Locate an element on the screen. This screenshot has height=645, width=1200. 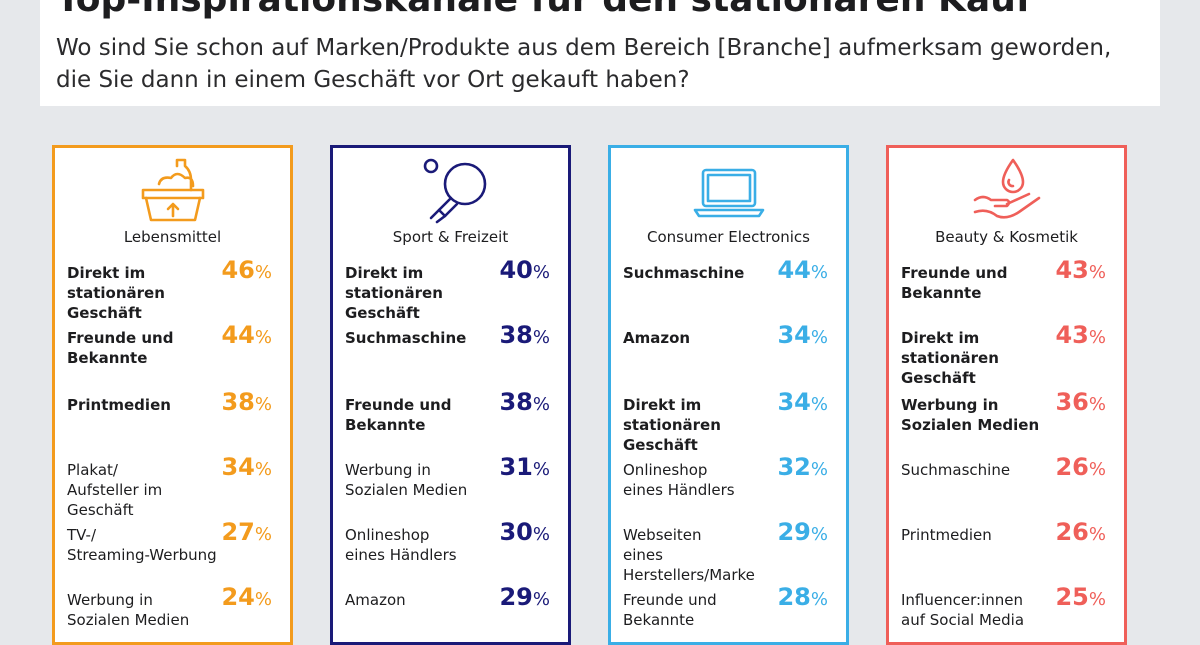
row-value: 38% is located at coordinates (246, 402).